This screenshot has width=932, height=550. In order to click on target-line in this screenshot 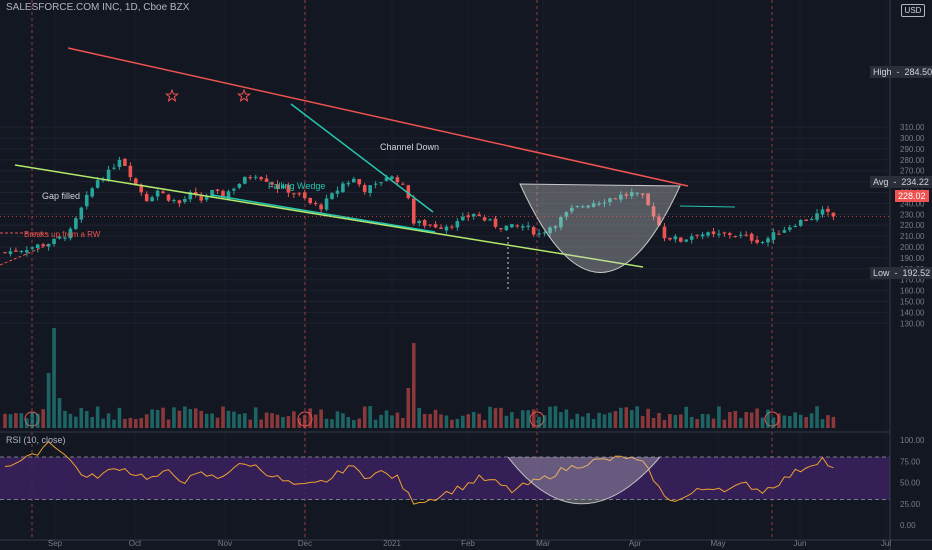, I will do `click(707, 206)`.